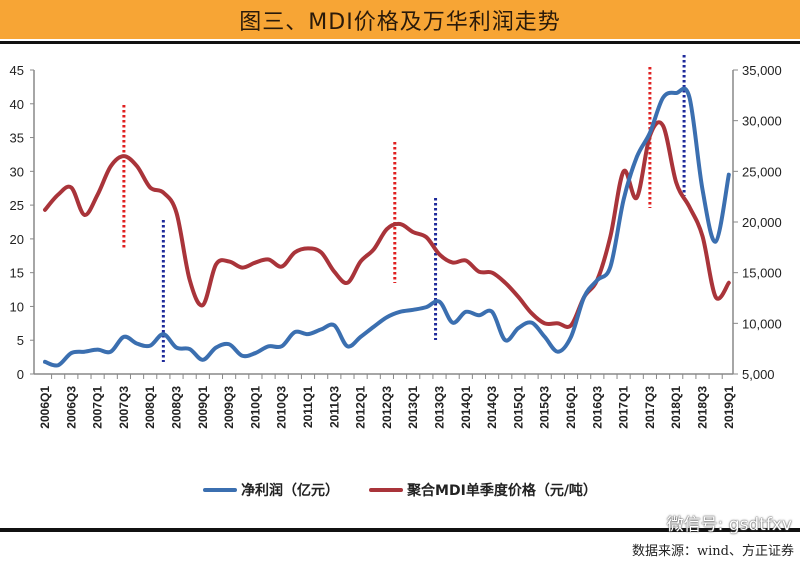 This screenshot has width=800, height=562. I want to click on x-axis-tick-label: 2008Q3, so click(177, 407).